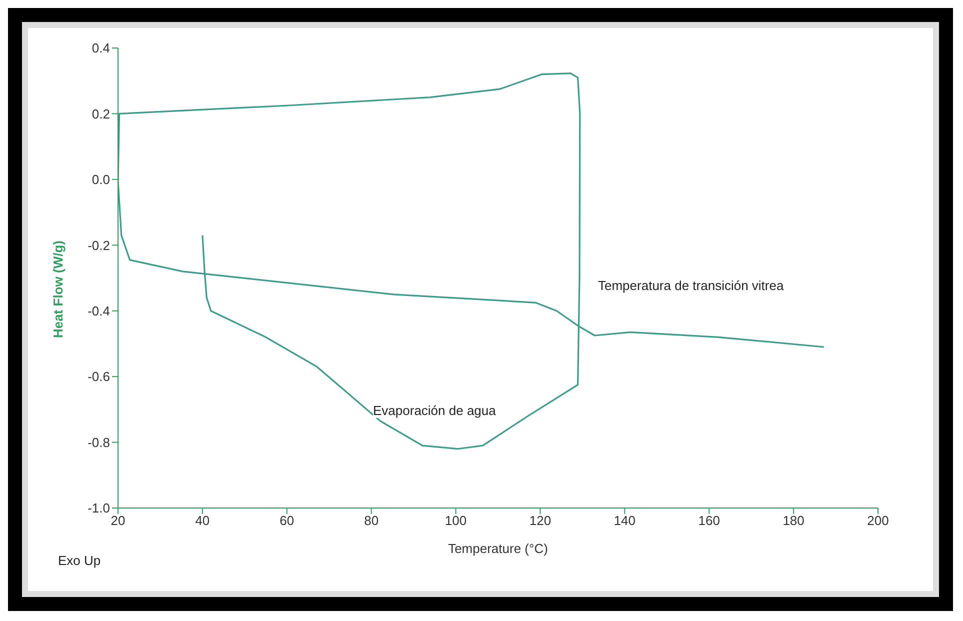 The image size is (963, 621). I want to click on y-tick-label: -0.4, so click(99, 310).